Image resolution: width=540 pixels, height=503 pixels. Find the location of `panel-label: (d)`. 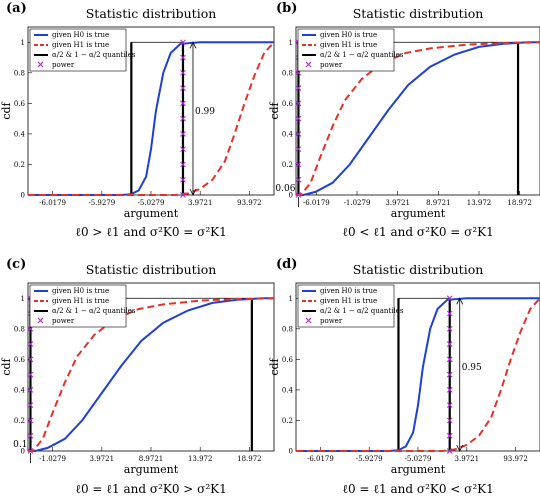

panel-label: (d) is located at coordinates (286, 264).